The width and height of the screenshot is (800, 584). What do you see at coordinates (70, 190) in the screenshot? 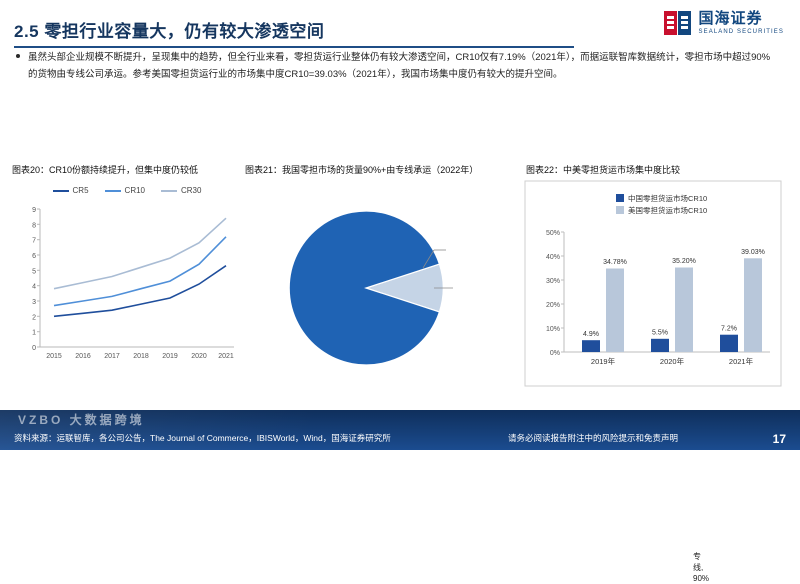
I see `legend-item-cr5: CR5` at bounding box center [70, 190].